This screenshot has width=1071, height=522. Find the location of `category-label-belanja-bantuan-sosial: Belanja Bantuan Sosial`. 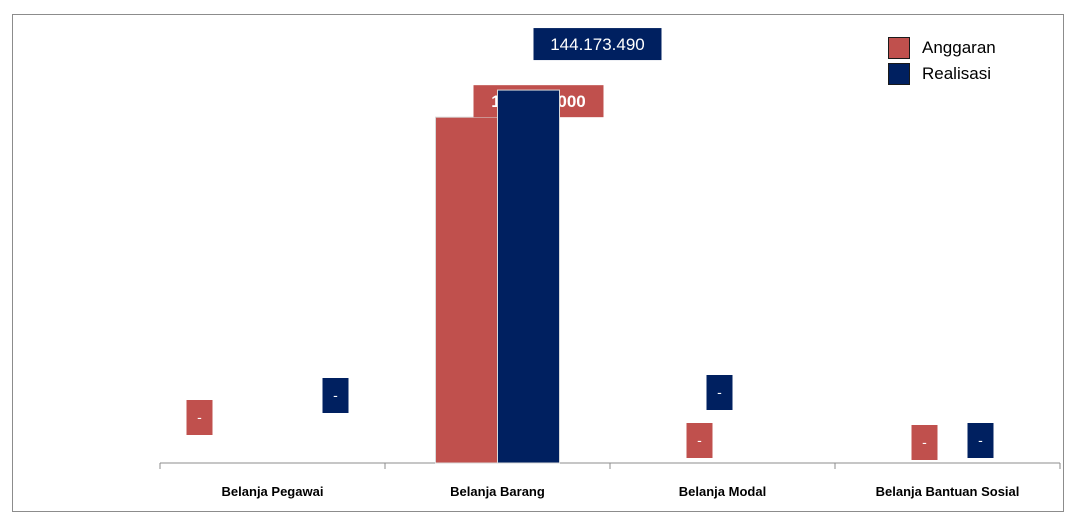

category-label-belanja-bantuan-sosial: Belanja Bantuan Sosial is located at coordinates (948, 491).